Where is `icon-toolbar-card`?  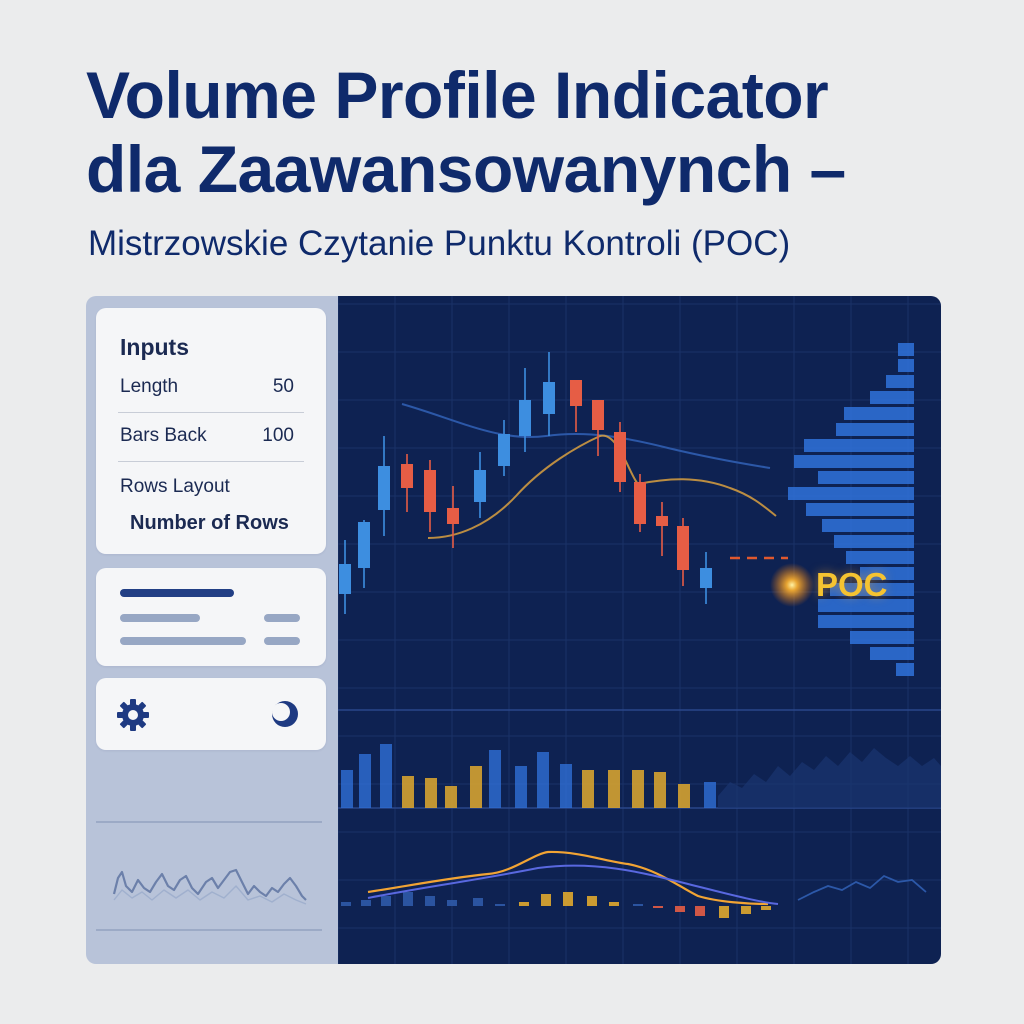
icon-toolbar-card is located at coordinates (211, 714).